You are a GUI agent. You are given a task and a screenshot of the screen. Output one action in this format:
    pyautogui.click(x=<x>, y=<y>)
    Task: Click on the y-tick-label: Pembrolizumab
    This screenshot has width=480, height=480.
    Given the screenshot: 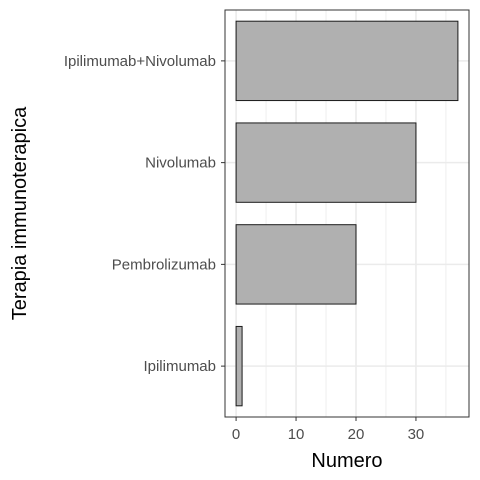 What is the action you would take?
    pyautogui.click(x=164, y=264)
    